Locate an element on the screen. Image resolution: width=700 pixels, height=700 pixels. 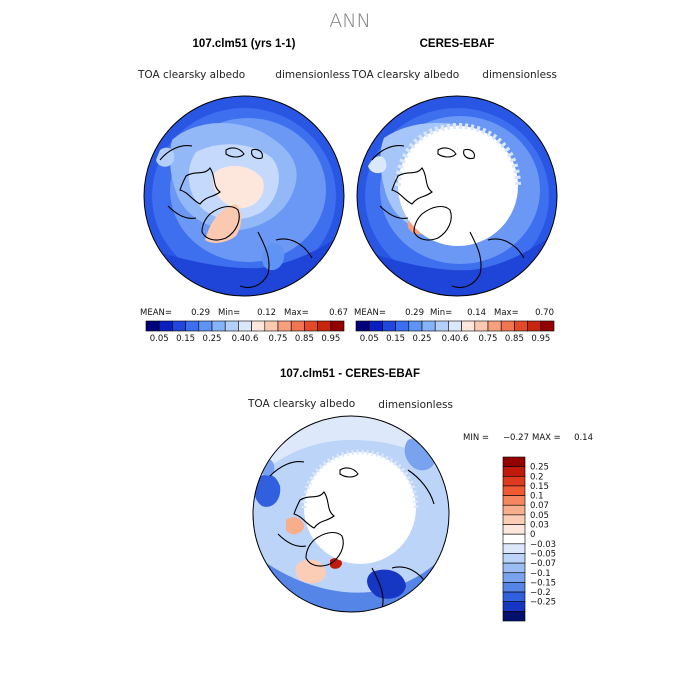
colorbar-tick-label: 0.85 is located at coordinates (304, 339).